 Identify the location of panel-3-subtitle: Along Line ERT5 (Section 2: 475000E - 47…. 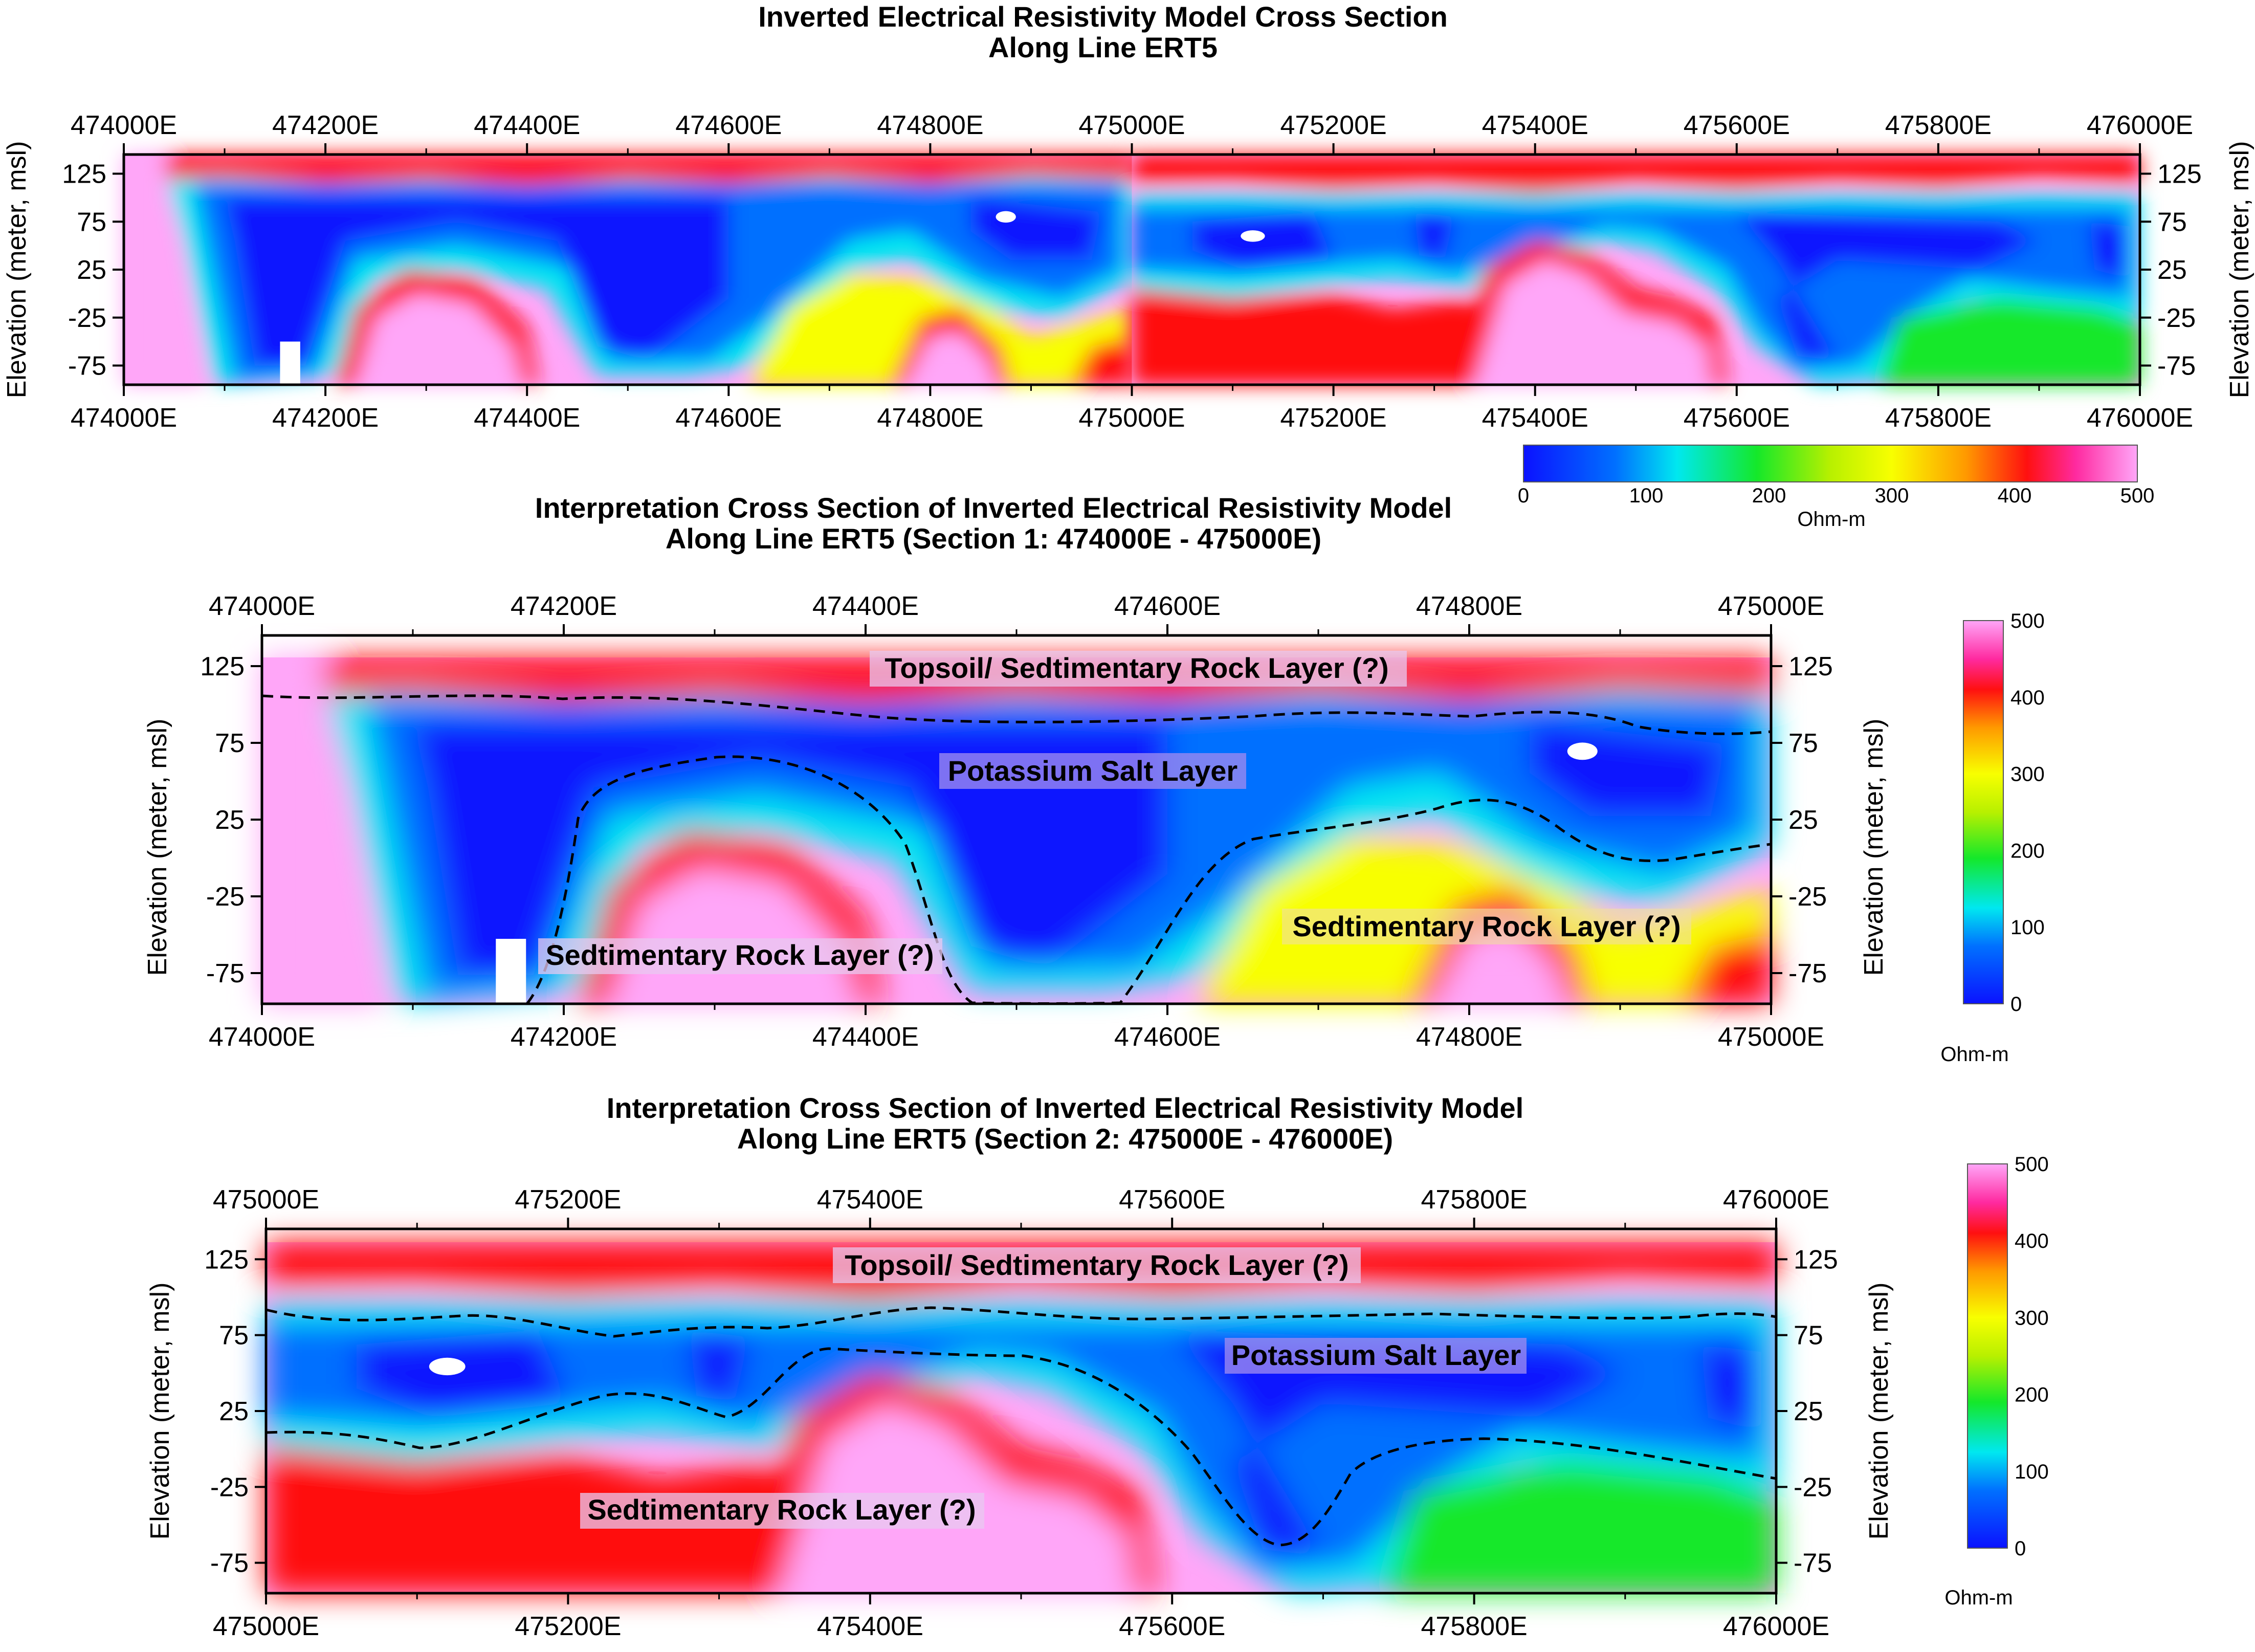
(1065, 1138).